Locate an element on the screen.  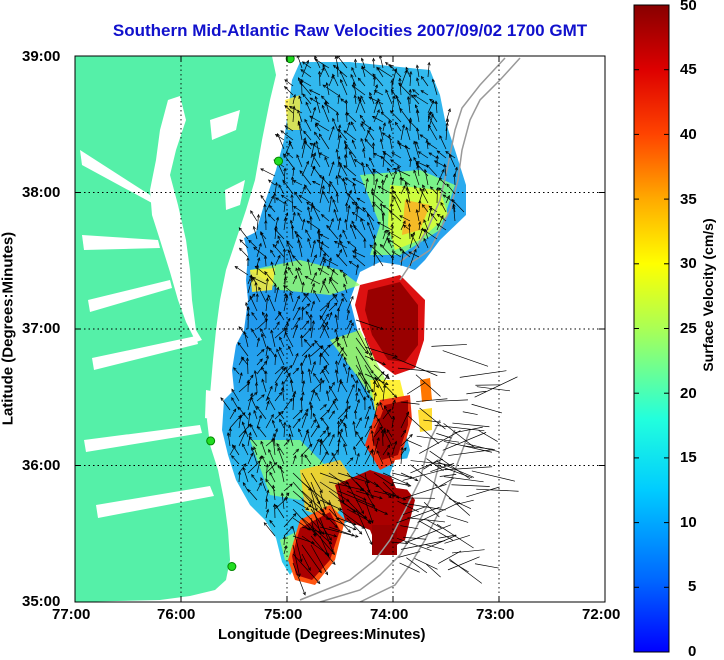
y-tick-label: 37:00 is located at coordinates (41, 328).